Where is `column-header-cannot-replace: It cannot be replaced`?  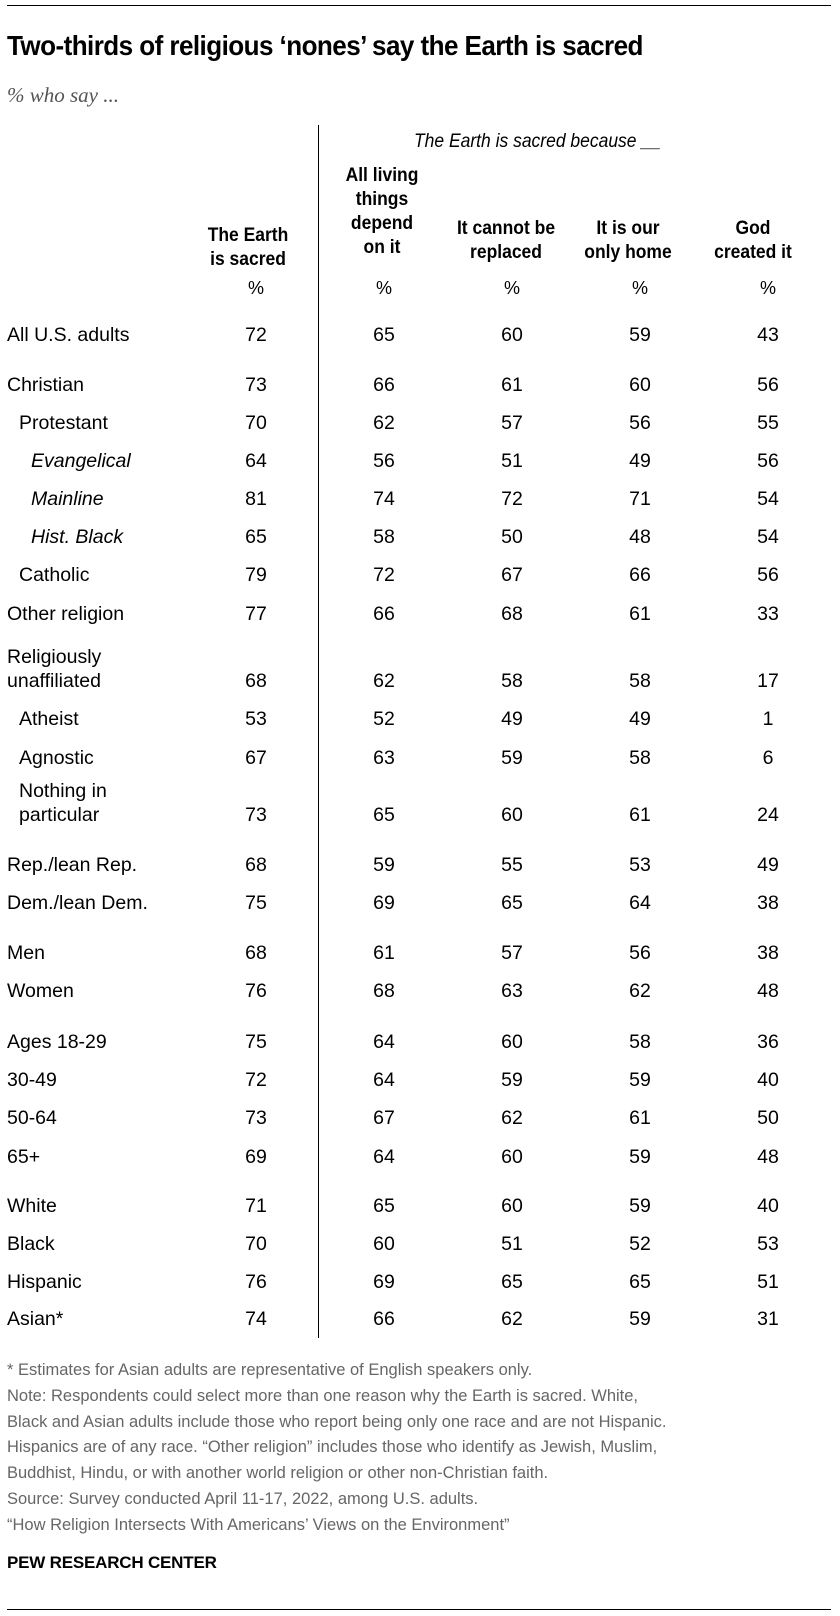
column-header-cannot-replace: It cannot be replaced is located at coordinates (506, 240).